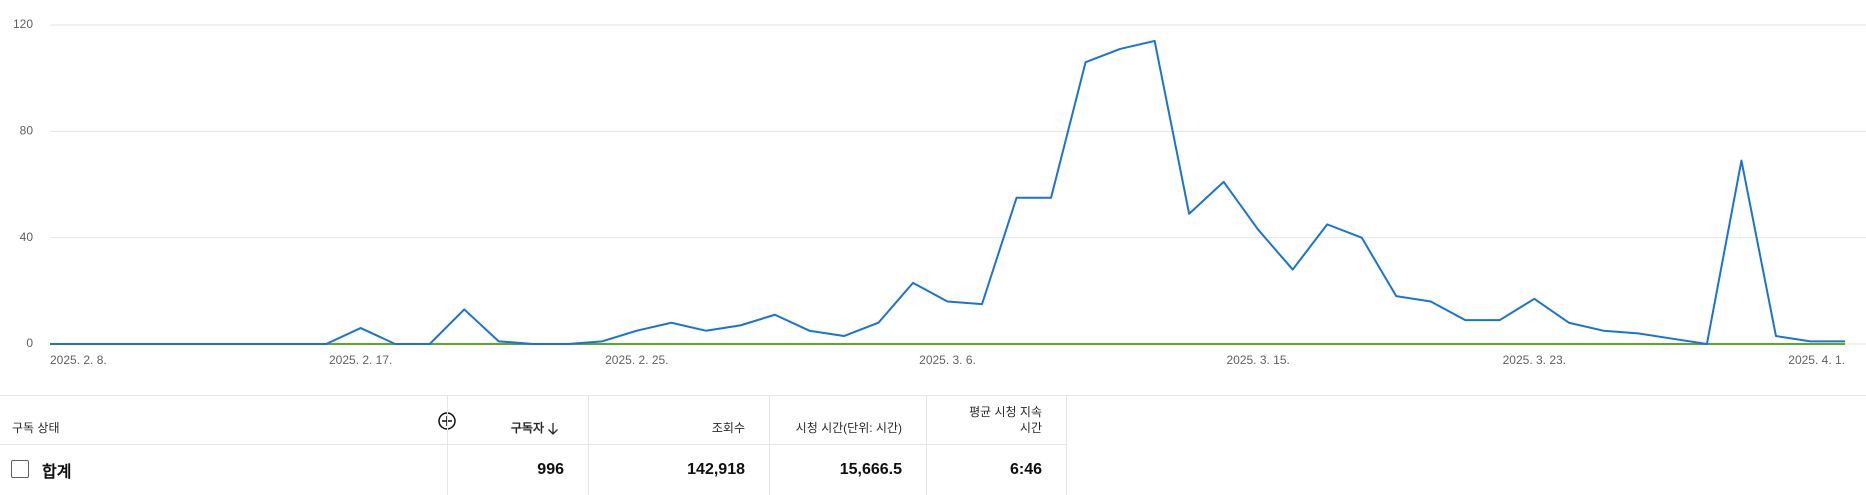 The image size is (1866, 495). I want to click on x-tick-label: 2025. 2. 8., so click(78, 360).